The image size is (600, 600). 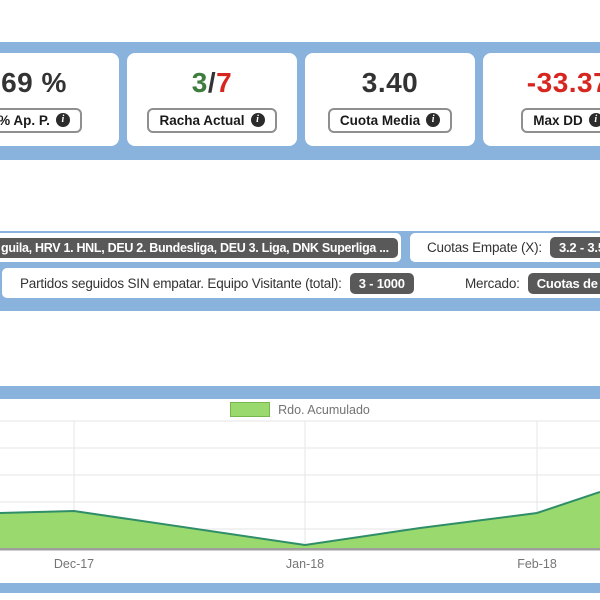 What do you see at coordinates (300, 392) in the screenshot?
I see `divider-strip` at bounding box center [300, 392].